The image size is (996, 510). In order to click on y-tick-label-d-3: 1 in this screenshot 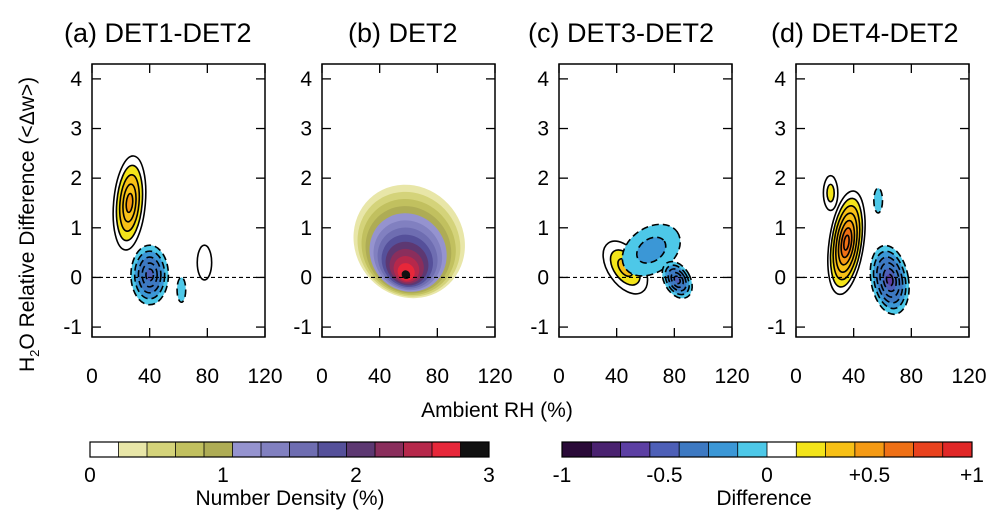, I will do `click(780, 228)`.